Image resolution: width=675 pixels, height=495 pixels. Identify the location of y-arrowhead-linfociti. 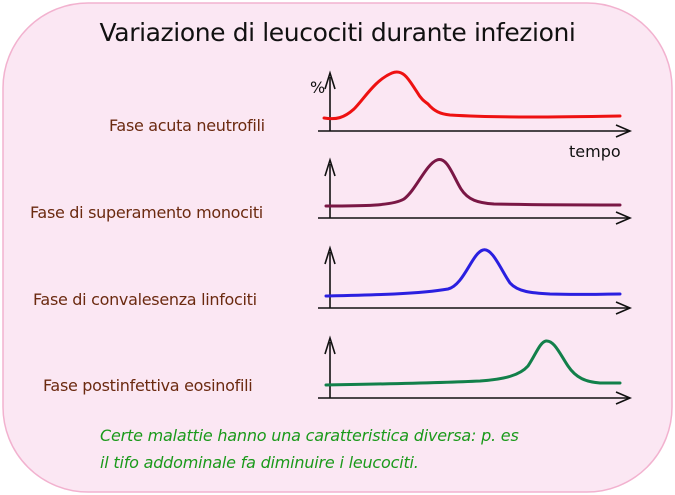
(330, 255).